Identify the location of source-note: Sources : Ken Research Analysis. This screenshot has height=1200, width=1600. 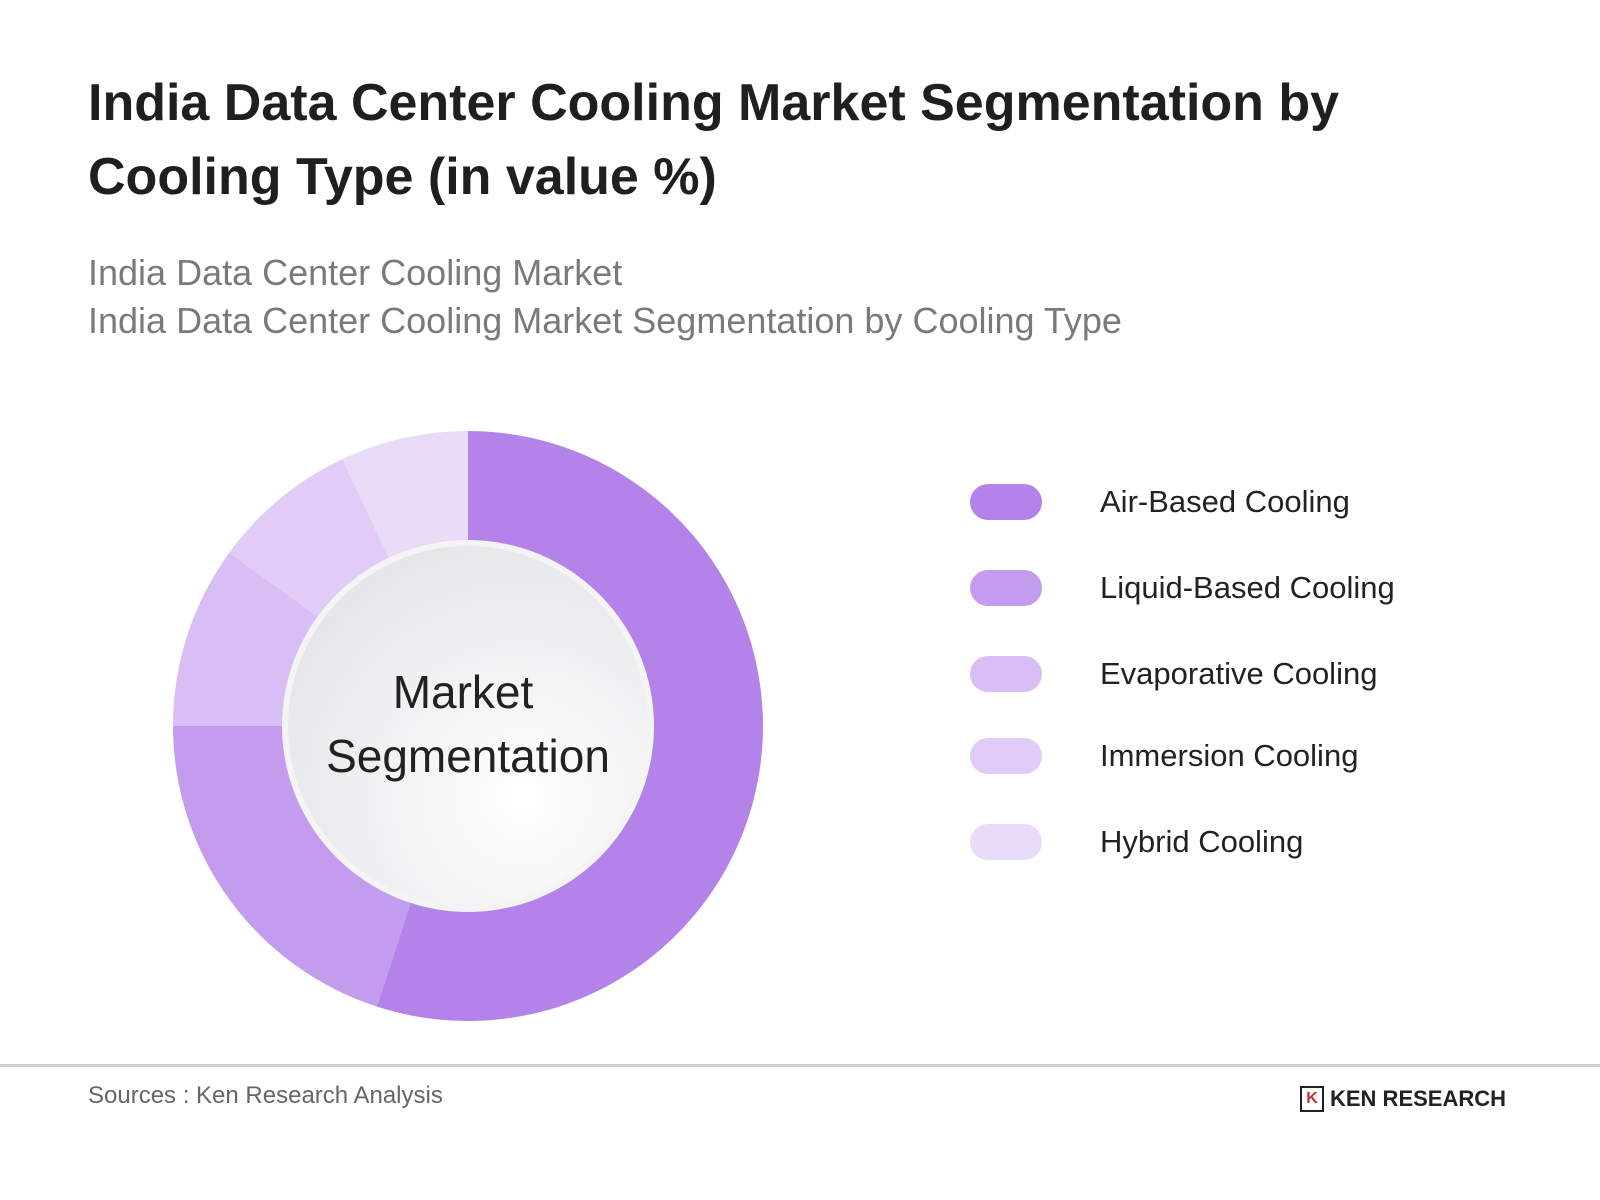
(265, 1095).